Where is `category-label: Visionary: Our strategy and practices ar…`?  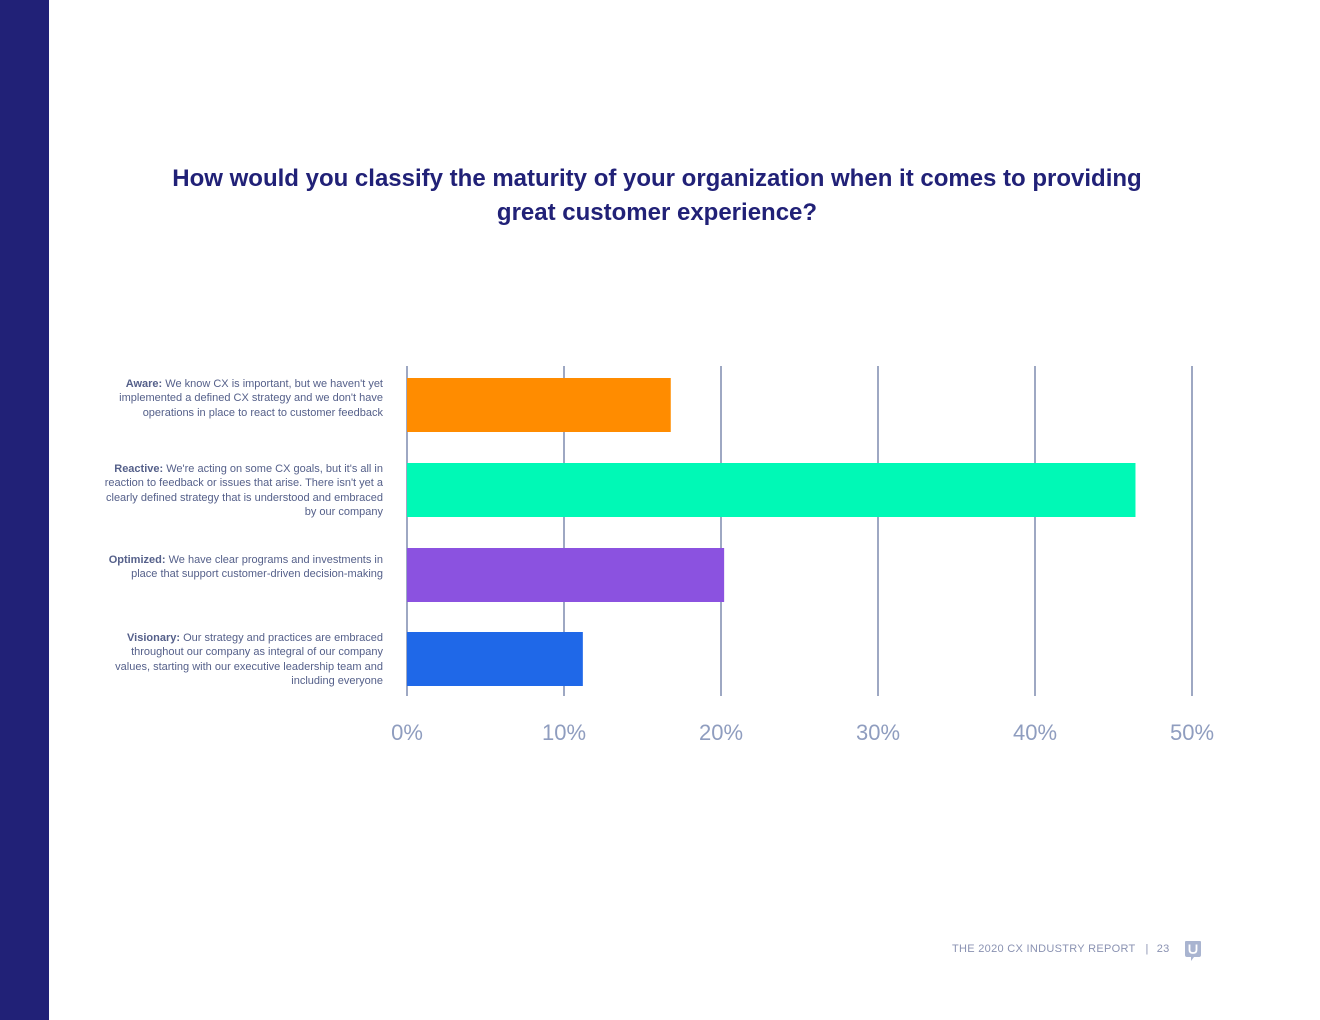 category-label: Visionary: Our strategy and practices ar… is located at coordinates (241, 659).